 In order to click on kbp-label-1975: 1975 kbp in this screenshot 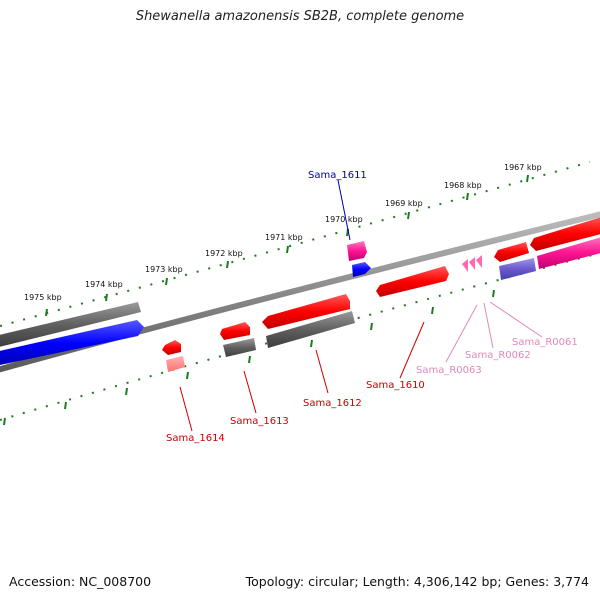, I will do `click(43, 297)`.